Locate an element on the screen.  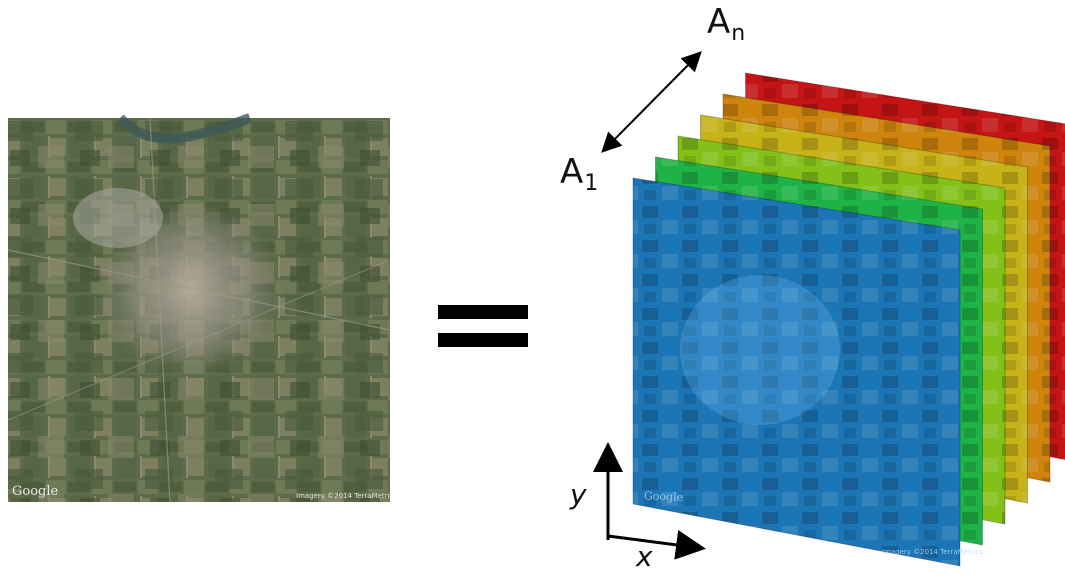
equals-bottom-bar is located at coordinates (483, 340).